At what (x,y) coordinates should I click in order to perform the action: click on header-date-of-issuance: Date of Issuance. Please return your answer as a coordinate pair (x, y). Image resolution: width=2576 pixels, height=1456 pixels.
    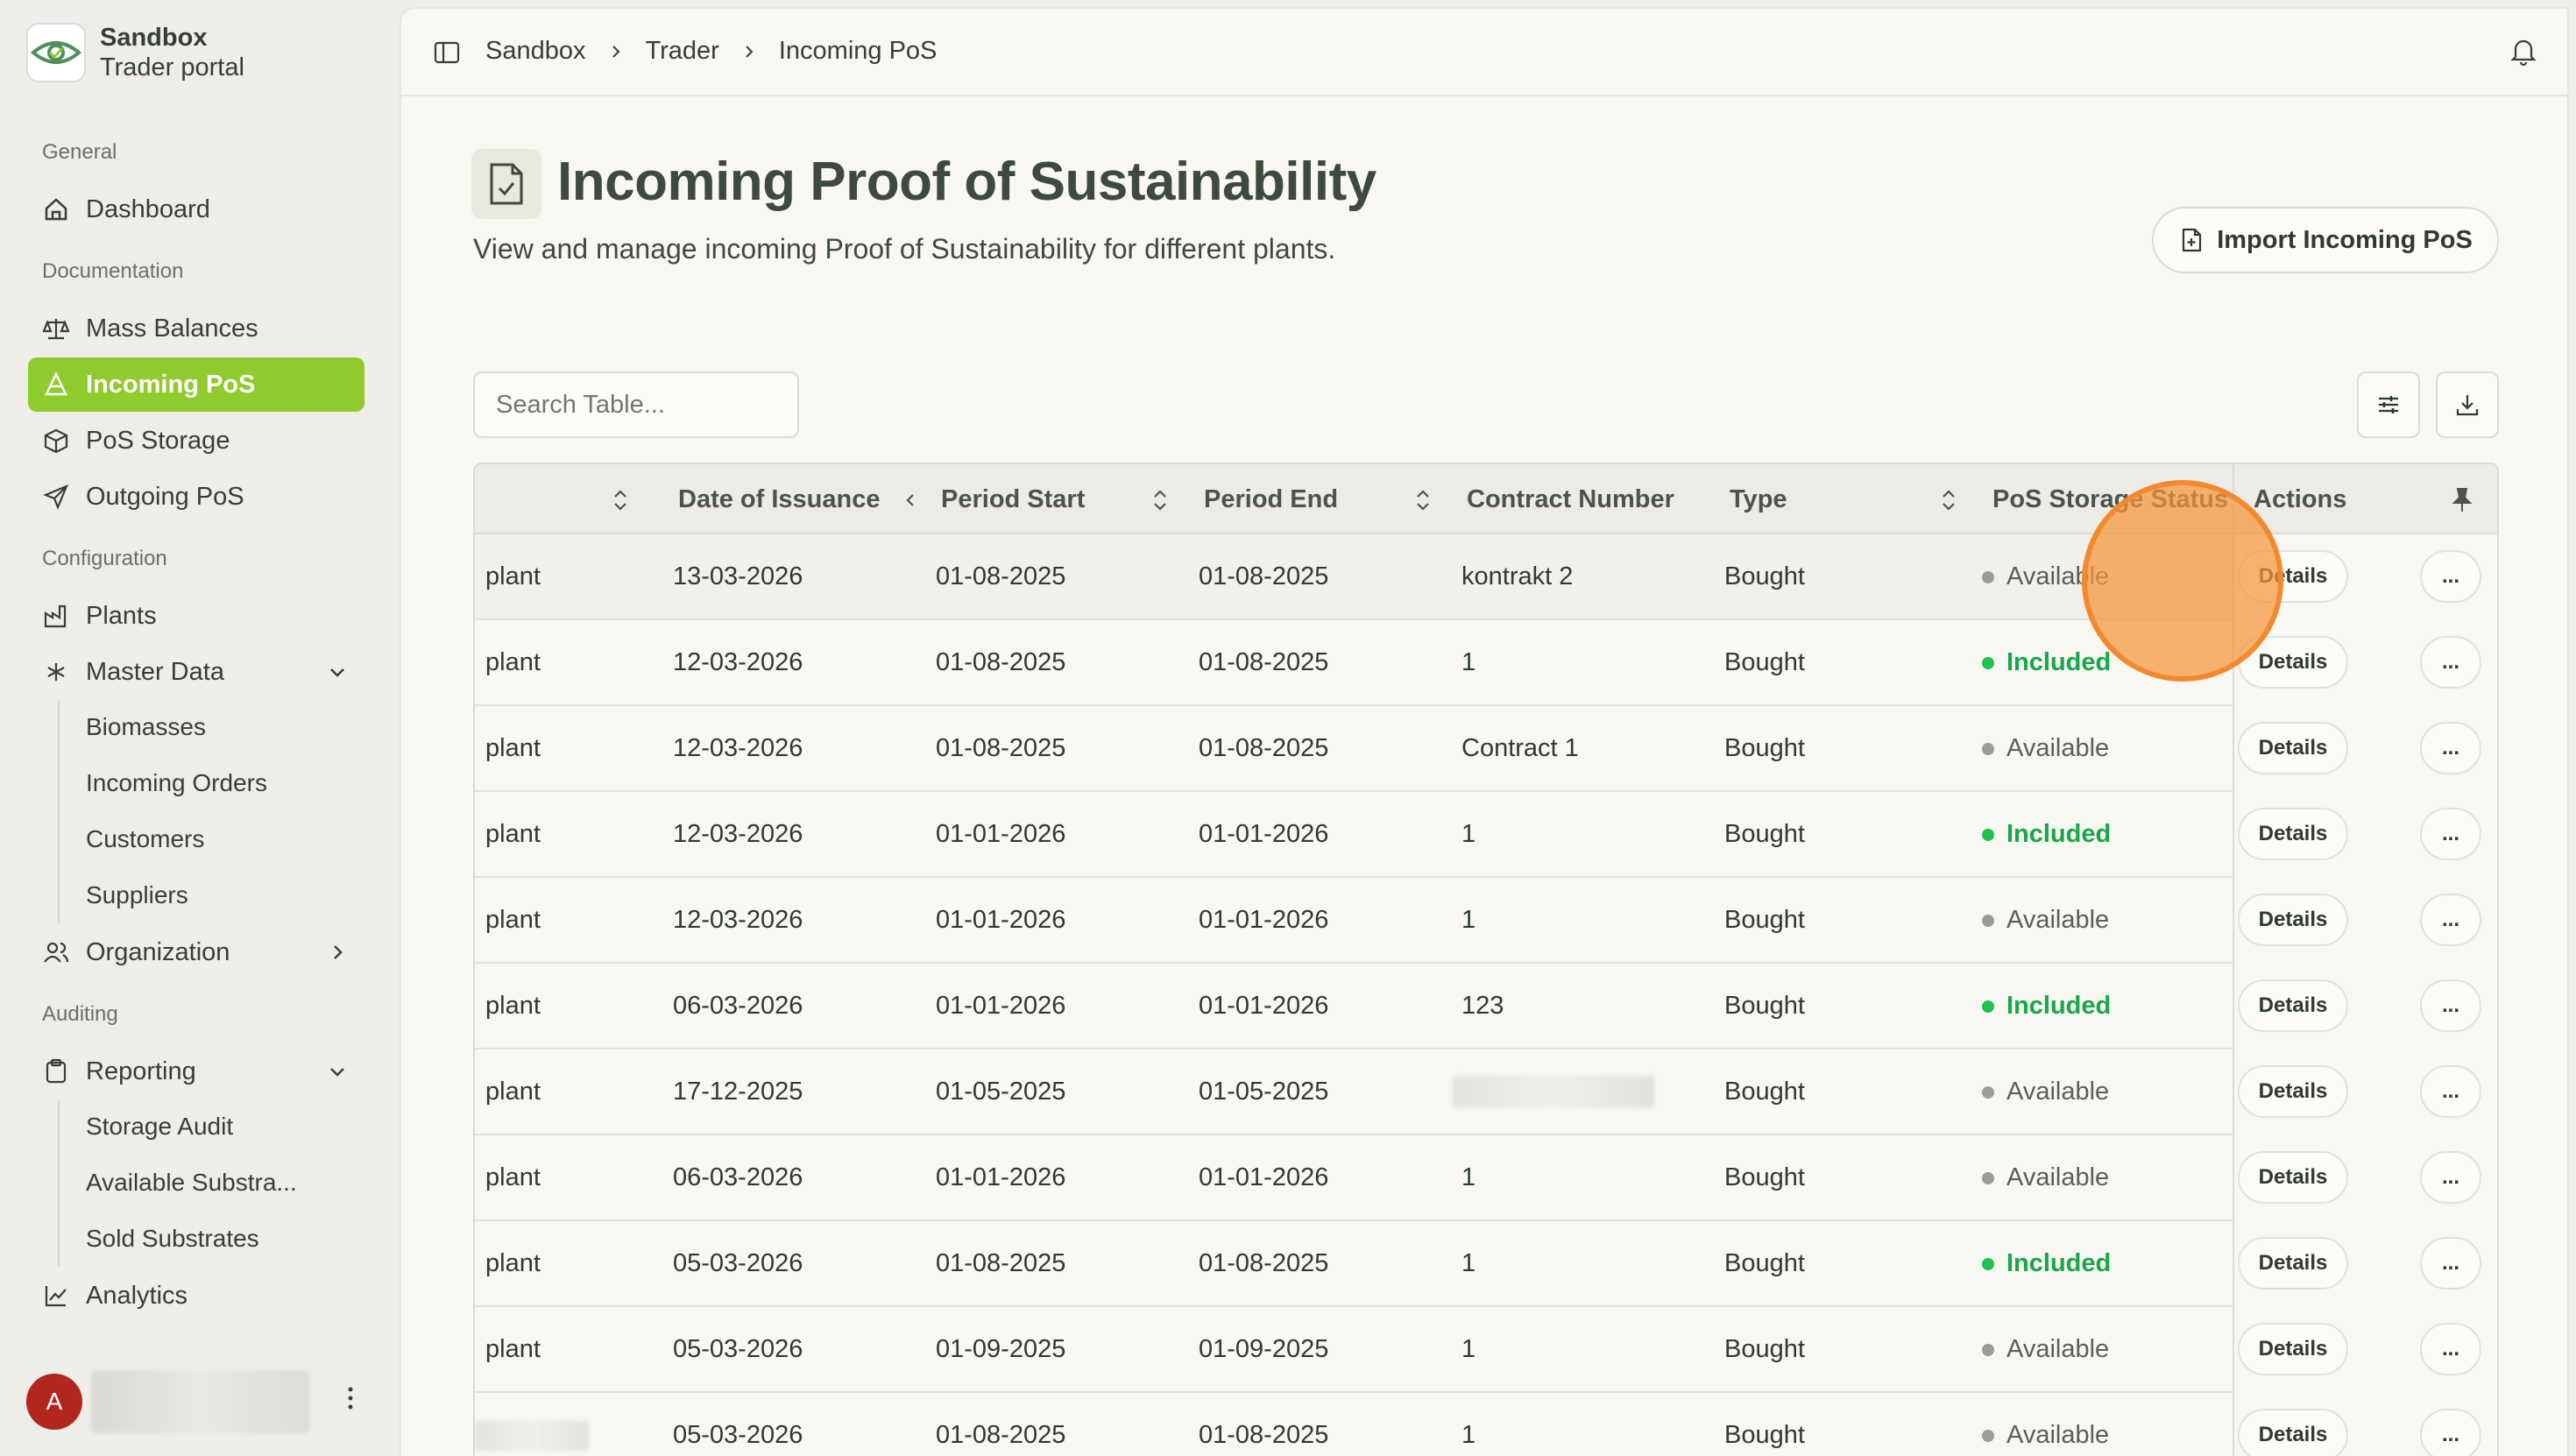
    Looking at the image, I should click on (779, 499).